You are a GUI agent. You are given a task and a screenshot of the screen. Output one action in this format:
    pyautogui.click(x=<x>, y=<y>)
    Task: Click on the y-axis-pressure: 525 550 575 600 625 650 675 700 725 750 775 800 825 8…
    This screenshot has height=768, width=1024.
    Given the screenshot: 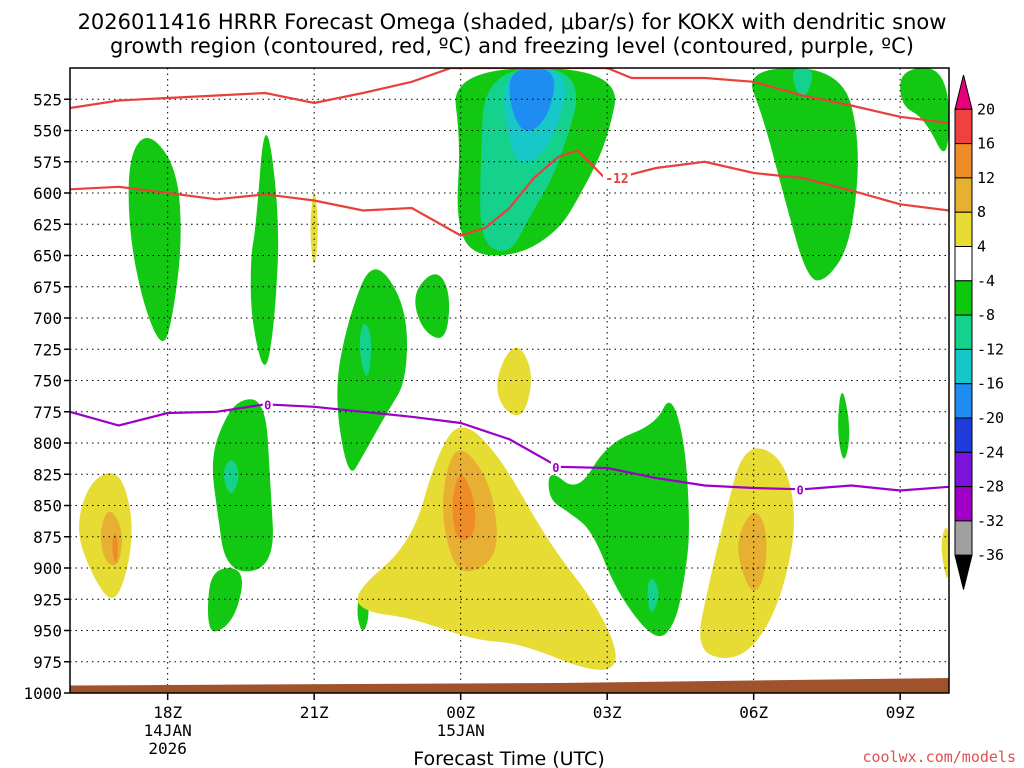 What is the action you would take?
    pyautogui.click(x=46, y=396)
    